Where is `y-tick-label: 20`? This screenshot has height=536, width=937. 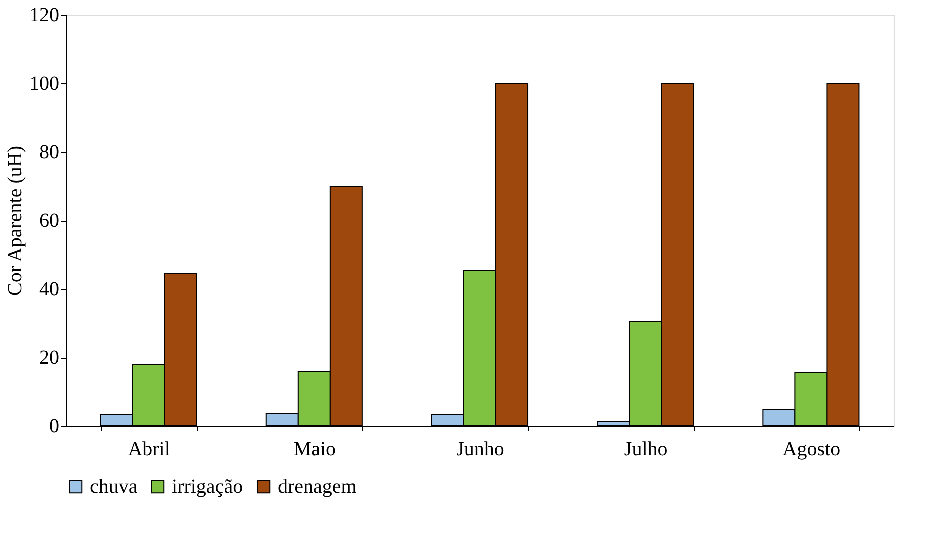
y-tick-label: 20 is located at coordinates (50, 358).